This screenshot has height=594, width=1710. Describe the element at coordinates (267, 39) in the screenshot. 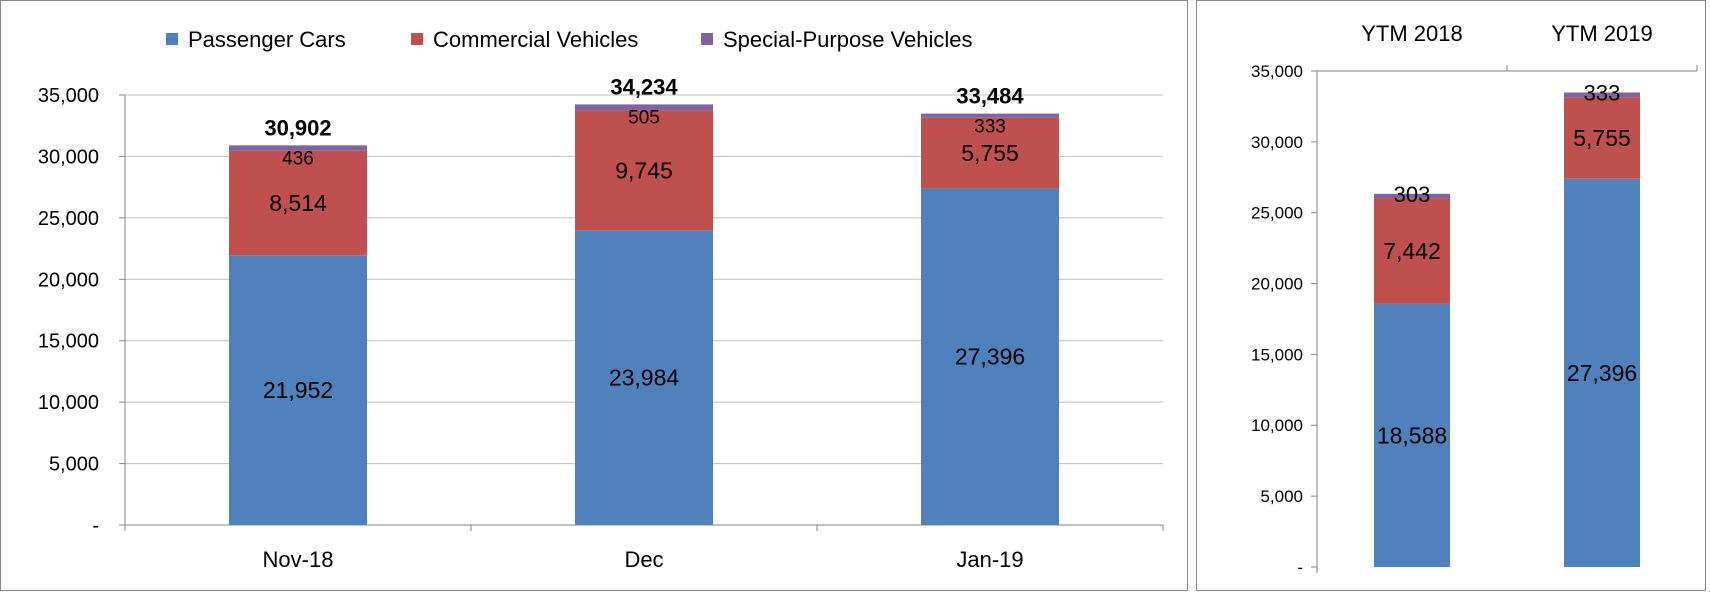

I see `legend-entry: Passenger Cars` at that location.